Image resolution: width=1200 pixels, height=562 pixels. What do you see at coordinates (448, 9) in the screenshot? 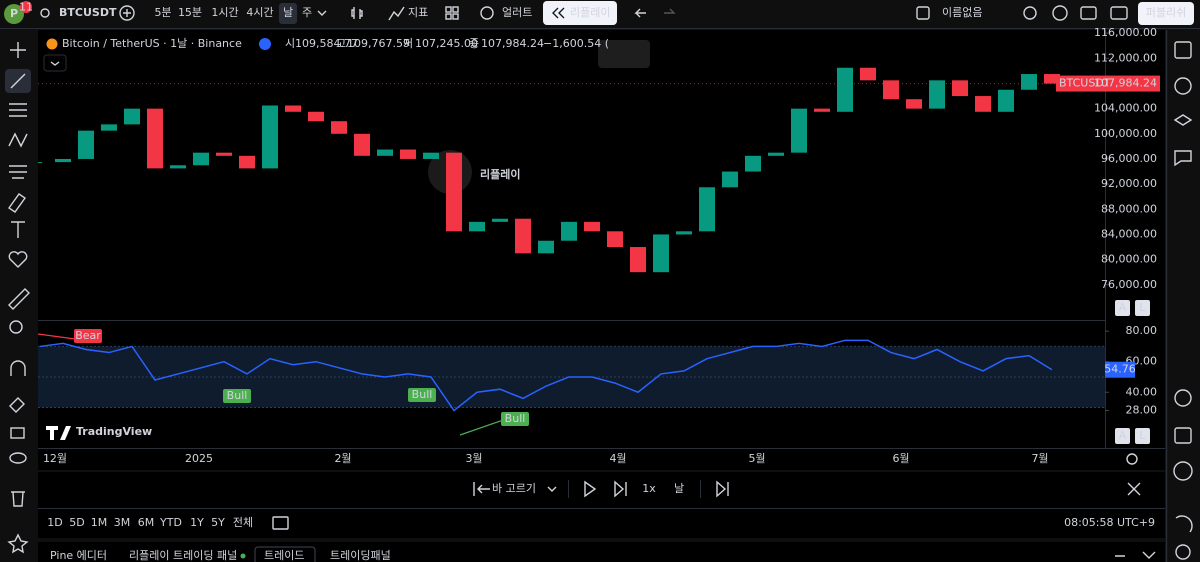
I see `templates-icon` at bounding box center [448, 9].